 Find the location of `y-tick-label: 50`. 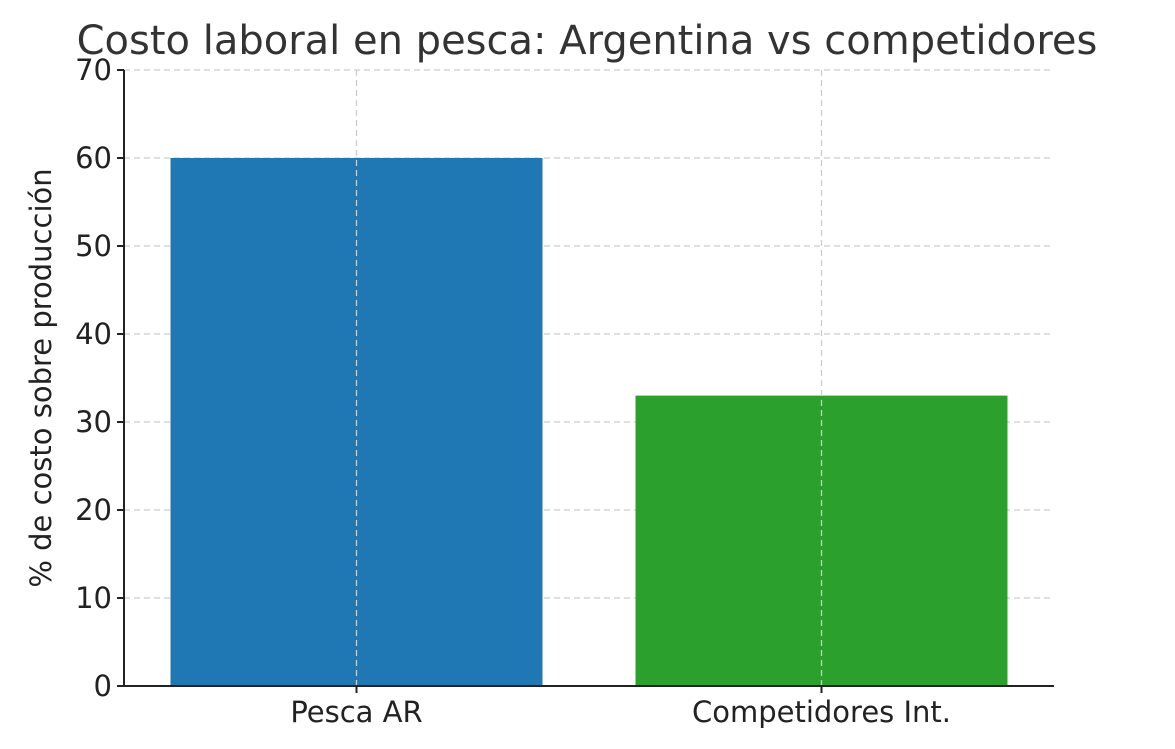

y-tick-label: 50 is located at coordinates (93, 246).